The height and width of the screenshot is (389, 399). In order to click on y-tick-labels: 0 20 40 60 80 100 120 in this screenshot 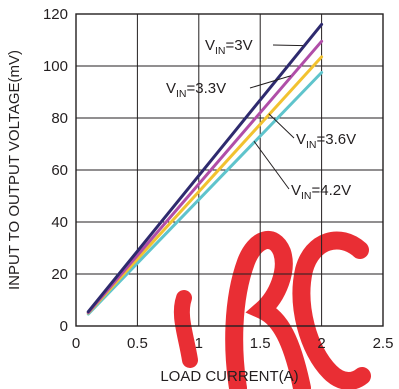, I will do `click(55, 170)`.